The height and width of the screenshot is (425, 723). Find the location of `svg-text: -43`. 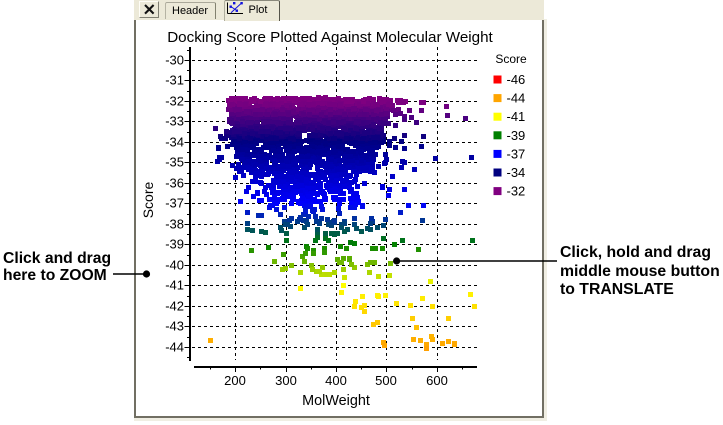

svg-text: -43 is located at coordinates (174, 326).